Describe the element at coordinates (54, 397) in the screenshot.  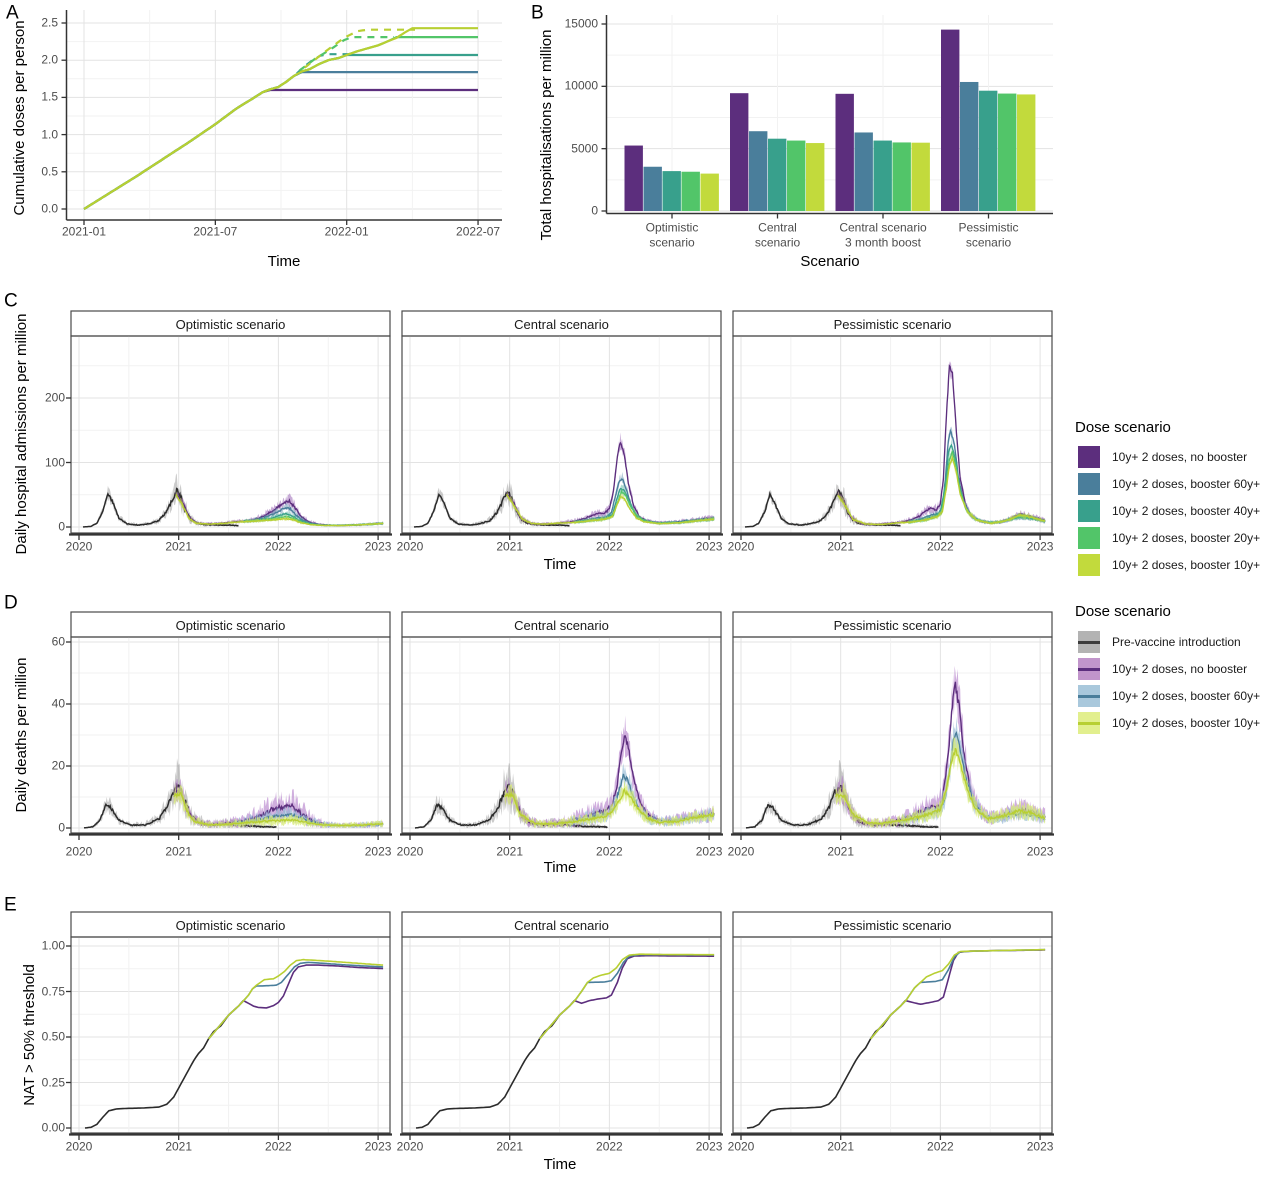
I see `row-c-y-tick: 200` at that location.